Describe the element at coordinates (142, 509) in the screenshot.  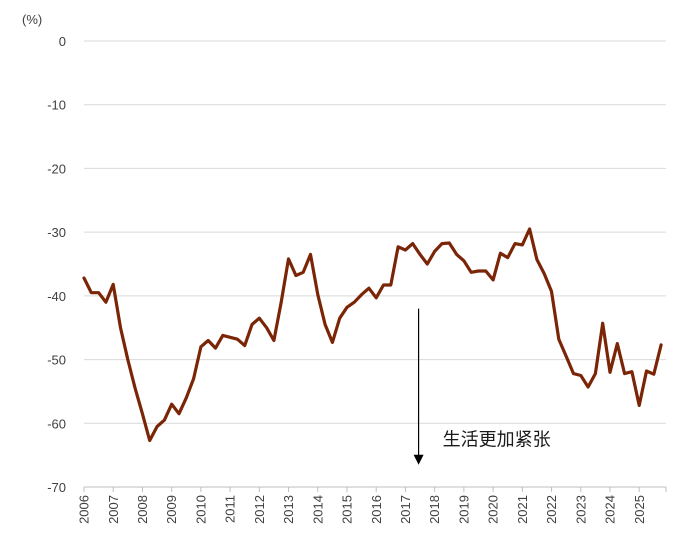
I see `x-tick-label: 2008` at that location.